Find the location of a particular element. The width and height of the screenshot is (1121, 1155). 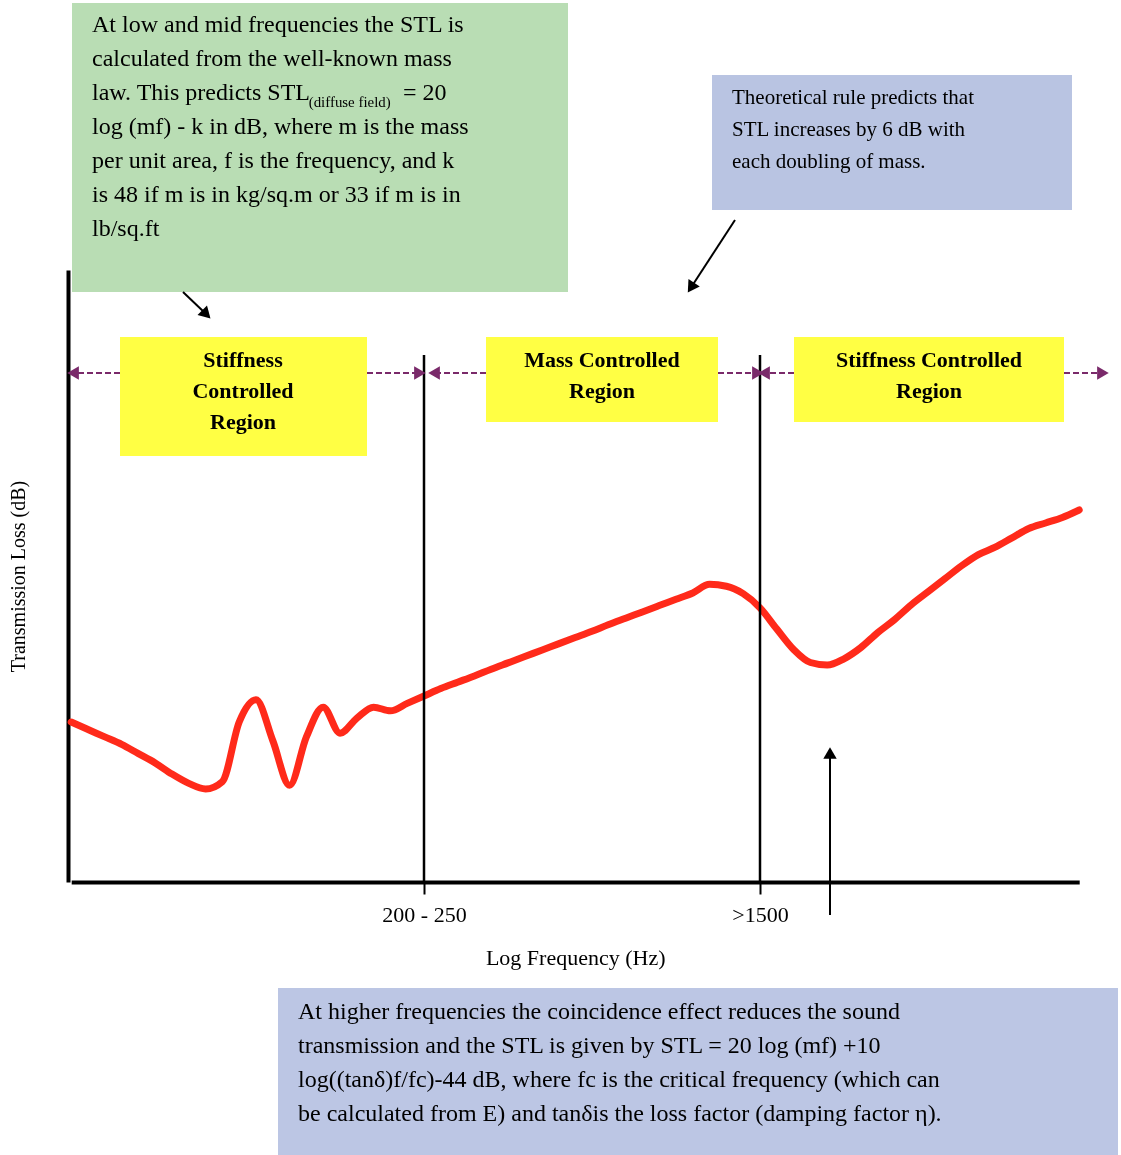

x-tick-label: >1500 is located at coordinates (760, 914).